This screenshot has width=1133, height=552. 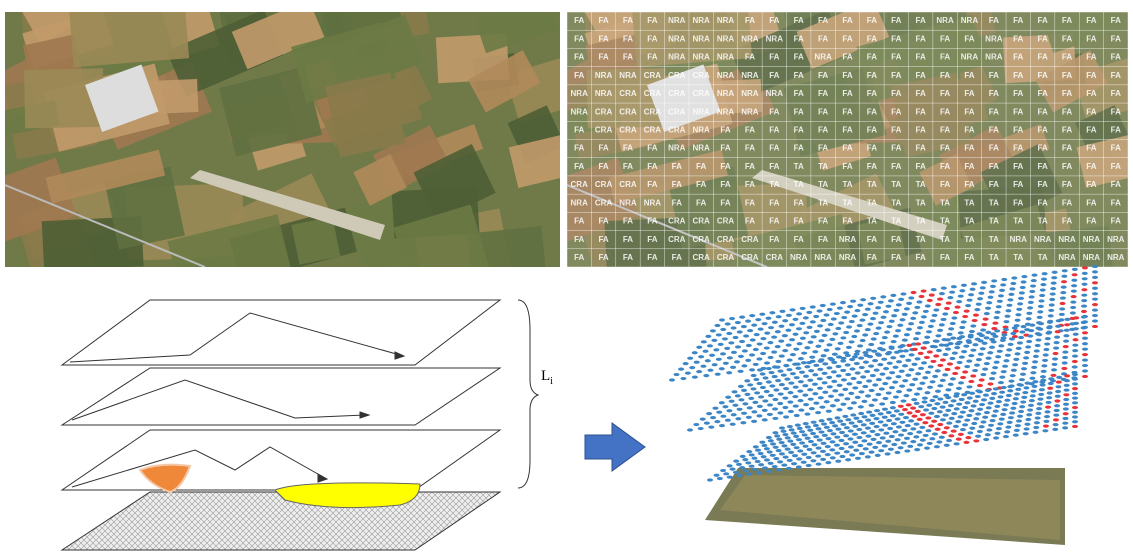 I want to click on trajectory, so click(x=235, y=337).